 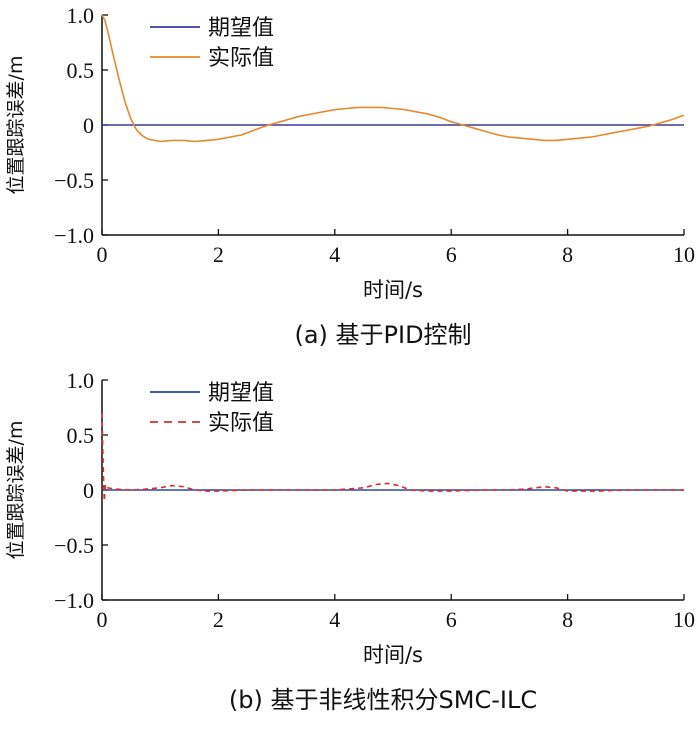 What do you see at coordinates (382, 335) in the screenshot?
I see `chart-caption: (a) 基于PID控制` at bounding box center [382, 335].